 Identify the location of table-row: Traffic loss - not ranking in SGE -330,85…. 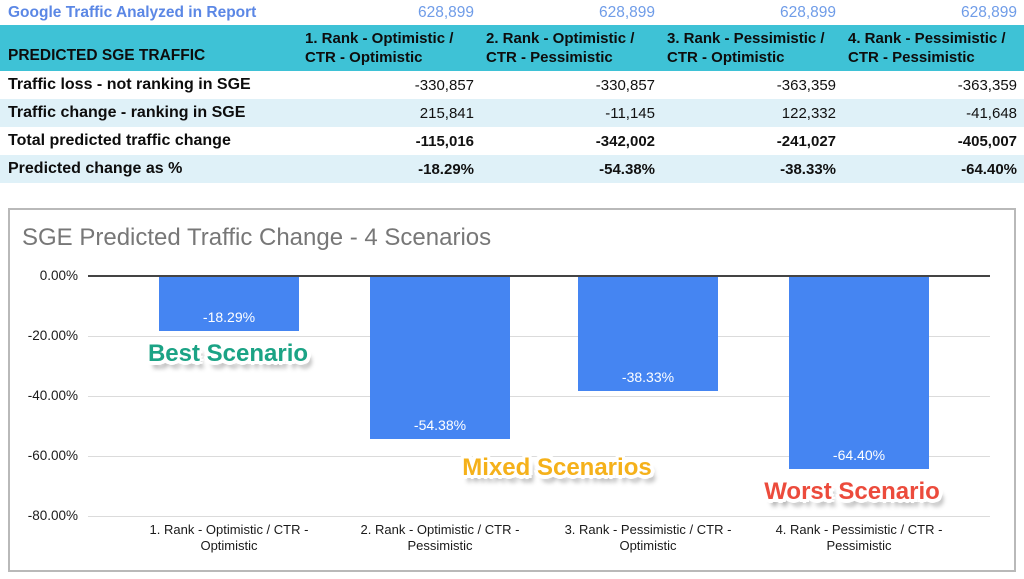
(512, 85).